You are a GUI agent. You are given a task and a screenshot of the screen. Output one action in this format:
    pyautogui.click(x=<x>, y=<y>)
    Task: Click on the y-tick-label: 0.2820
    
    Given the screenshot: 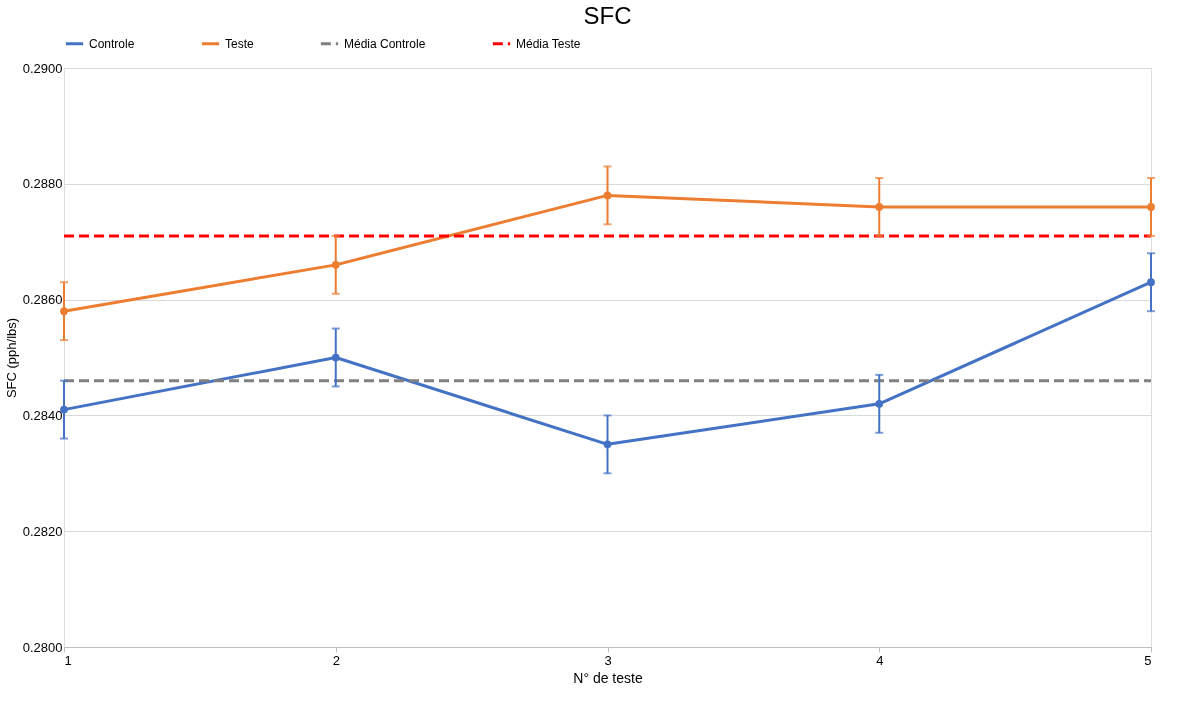 What is the action you would take?
    pyautogui.click(x=42, y=531)
    